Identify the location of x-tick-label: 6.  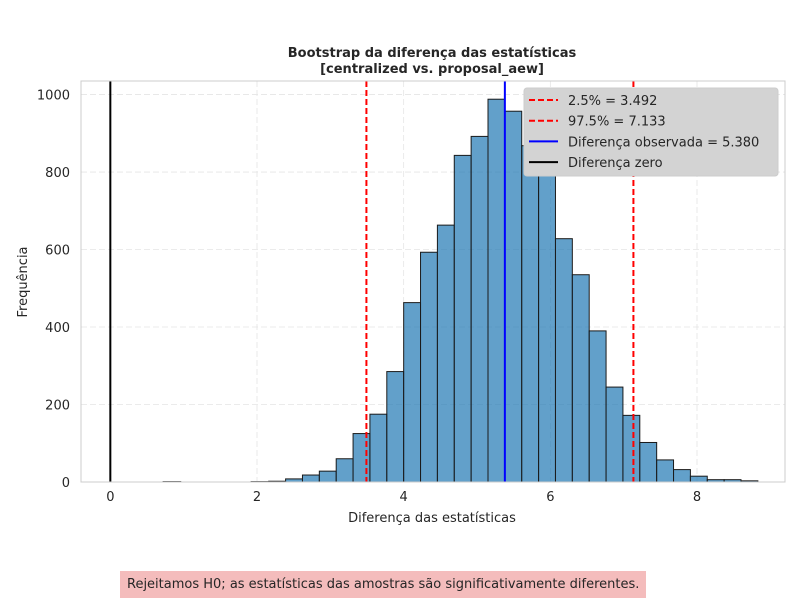
(550, 497).